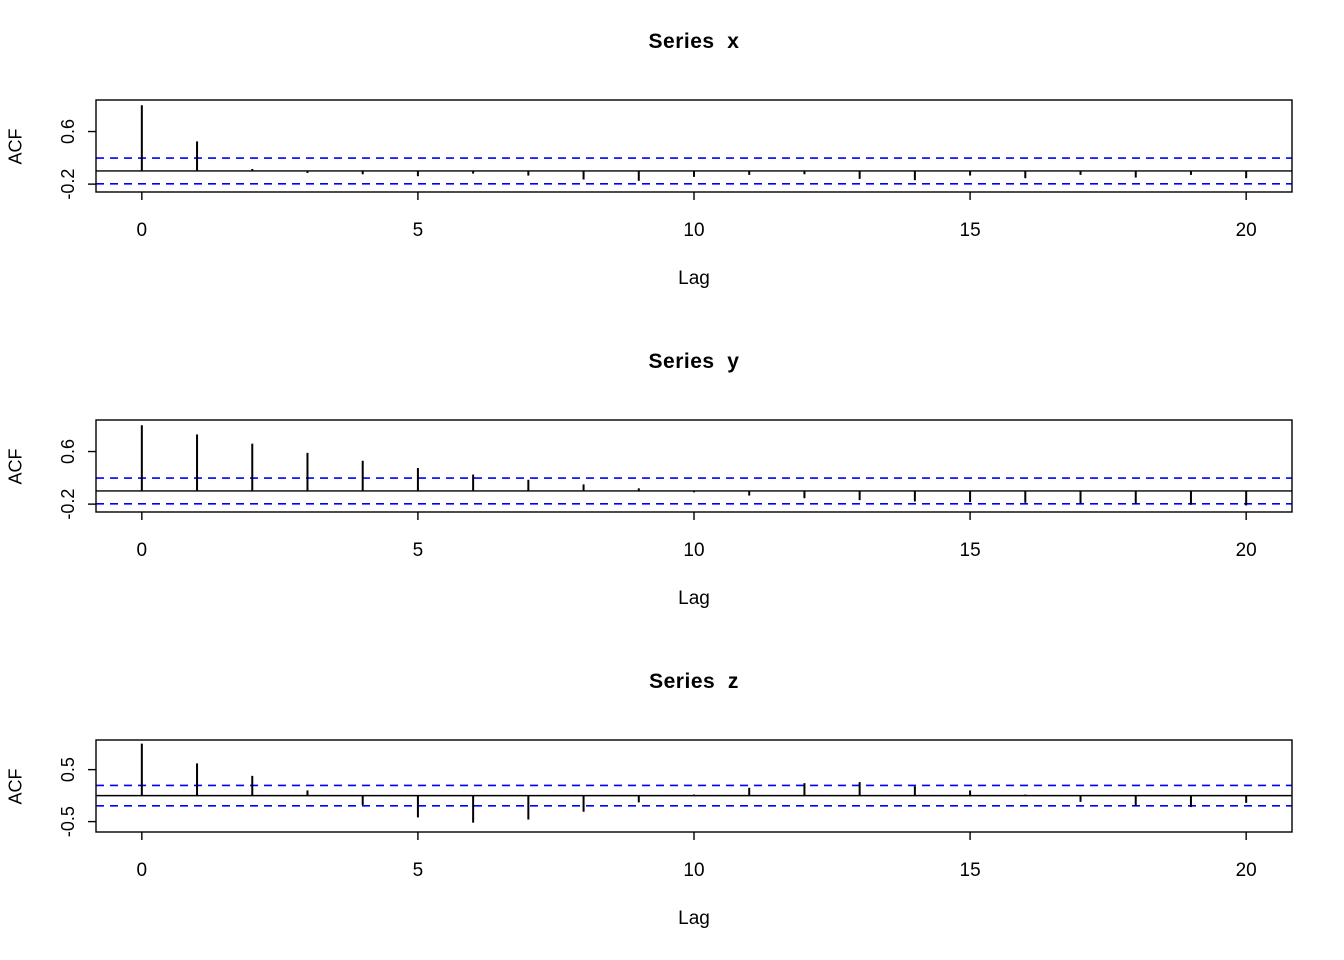 This screenshot has height=960, width=1344. I want to click on y-tick-label: -0.5, so click(68, 821).